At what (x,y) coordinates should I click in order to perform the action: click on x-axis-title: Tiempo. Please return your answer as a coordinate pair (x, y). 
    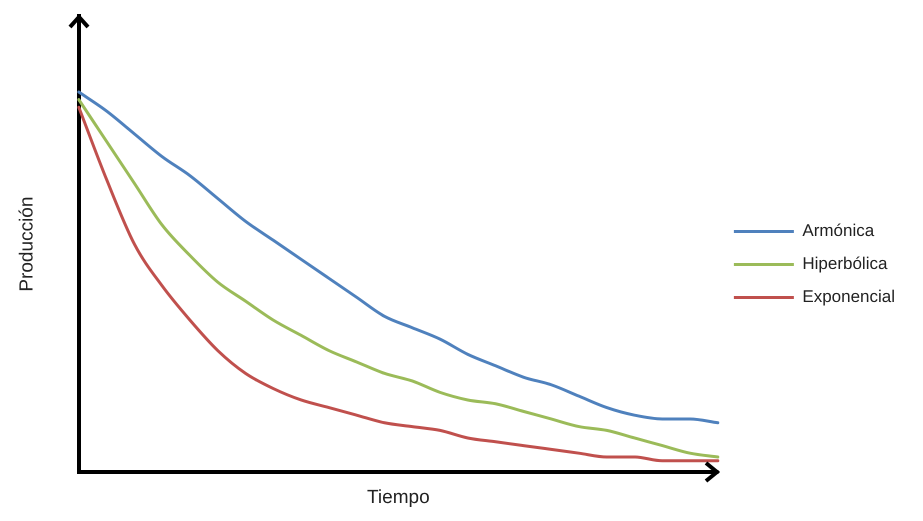
    Looking at the image, I should click on (398, 497).